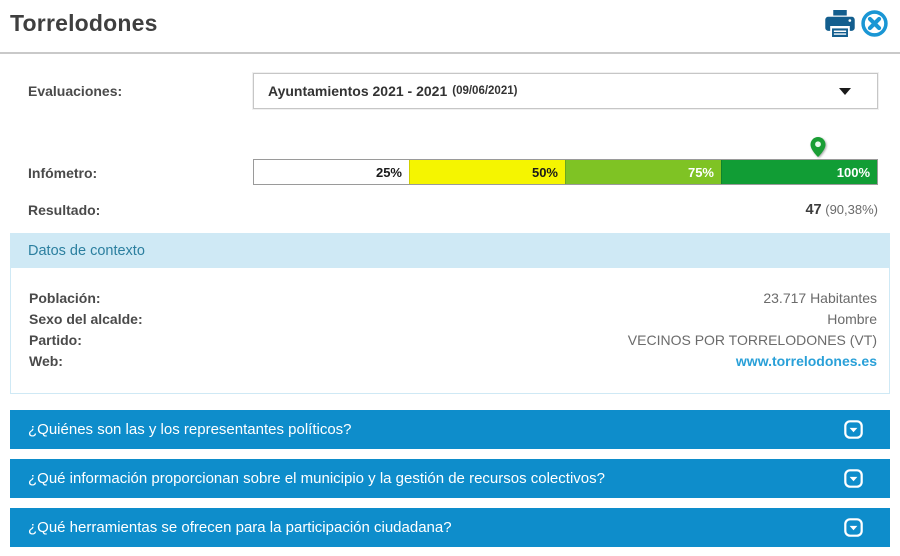 Image resolution: width=900 pixels, height=556 pixels. What do you see at coordinates (86, 319) in the screenshot?
I see `sexo-label: Sexo del alcalde:` at bounding box center [86, 319].